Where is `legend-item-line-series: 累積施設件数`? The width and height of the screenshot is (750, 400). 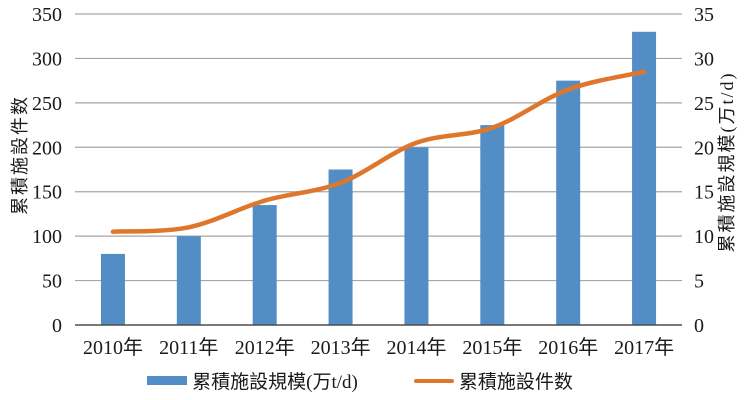 legend-item-line-series: 累積施設件数 is located at coordinates (493, 380).